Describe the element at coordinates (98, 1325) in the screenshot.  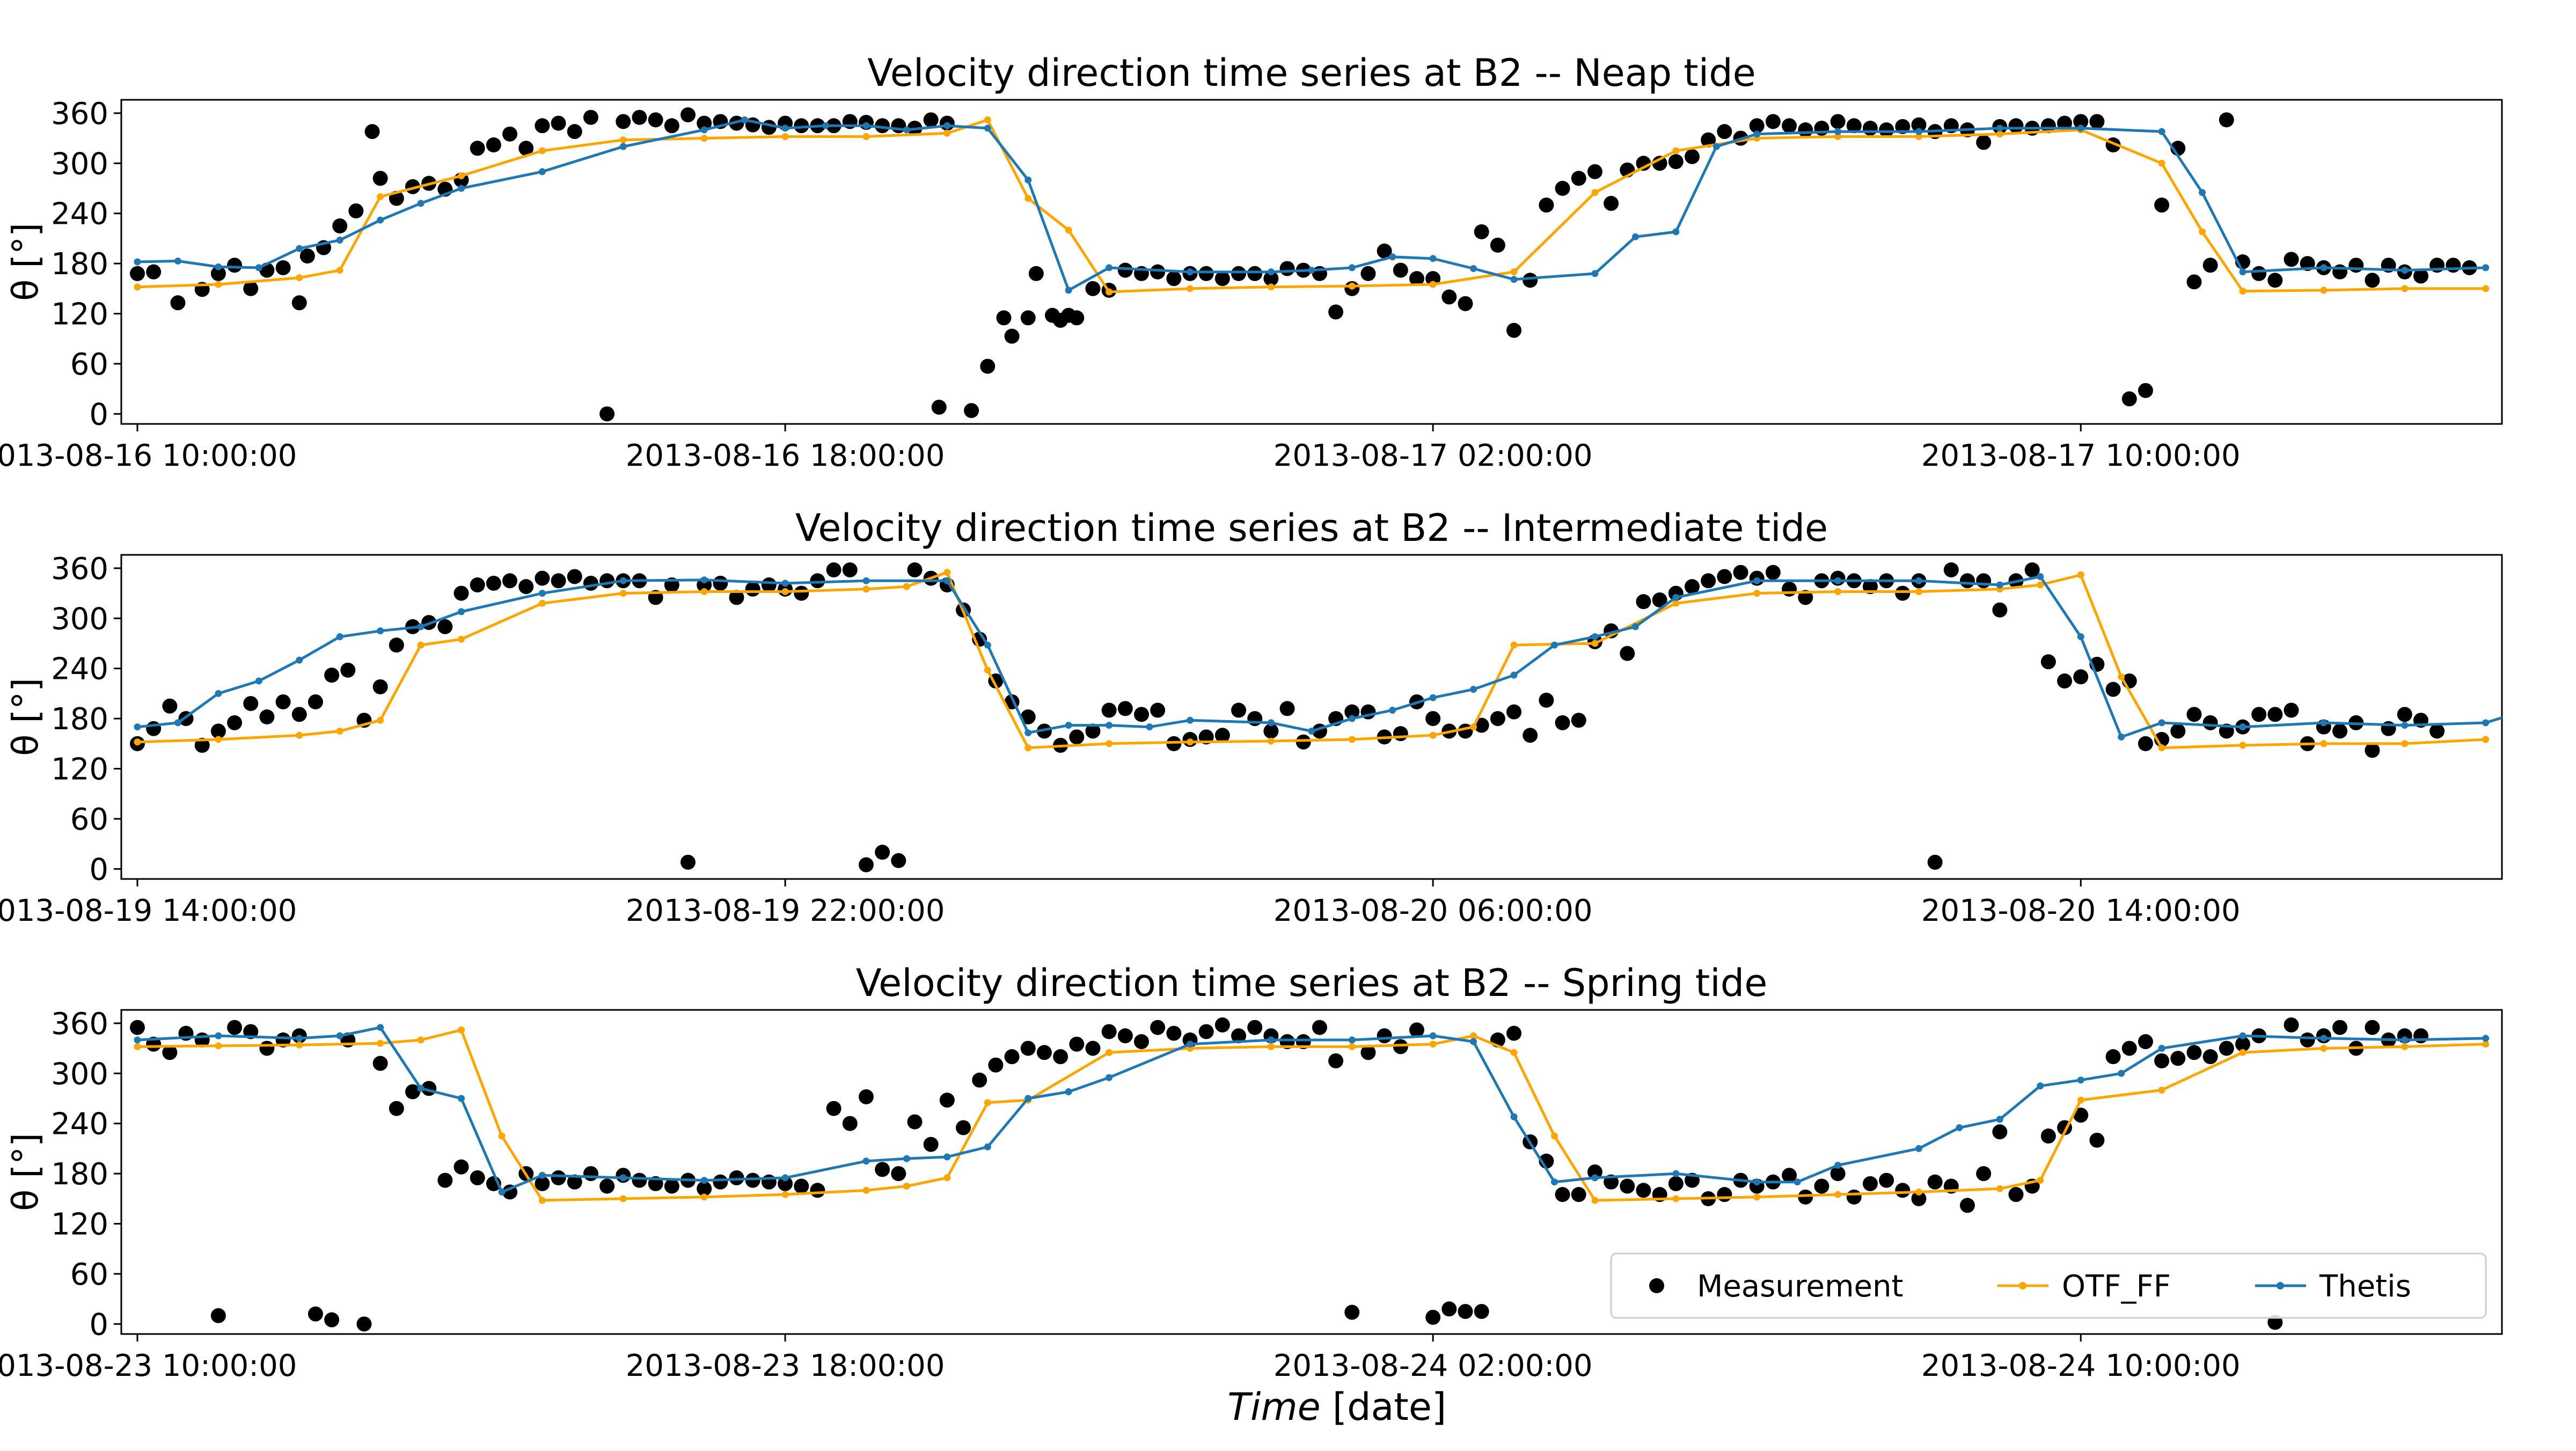
I see `y-tick-label-3-0: 0` at that location.